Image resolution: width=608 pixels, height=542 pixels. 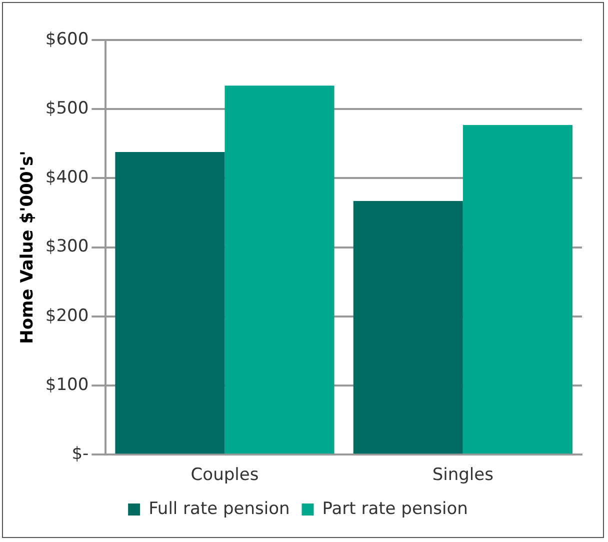 What do you see at coordinates (67, 246) in the screenshot?
I see `y-tick-label: $300` at bounding box center [67, 246].